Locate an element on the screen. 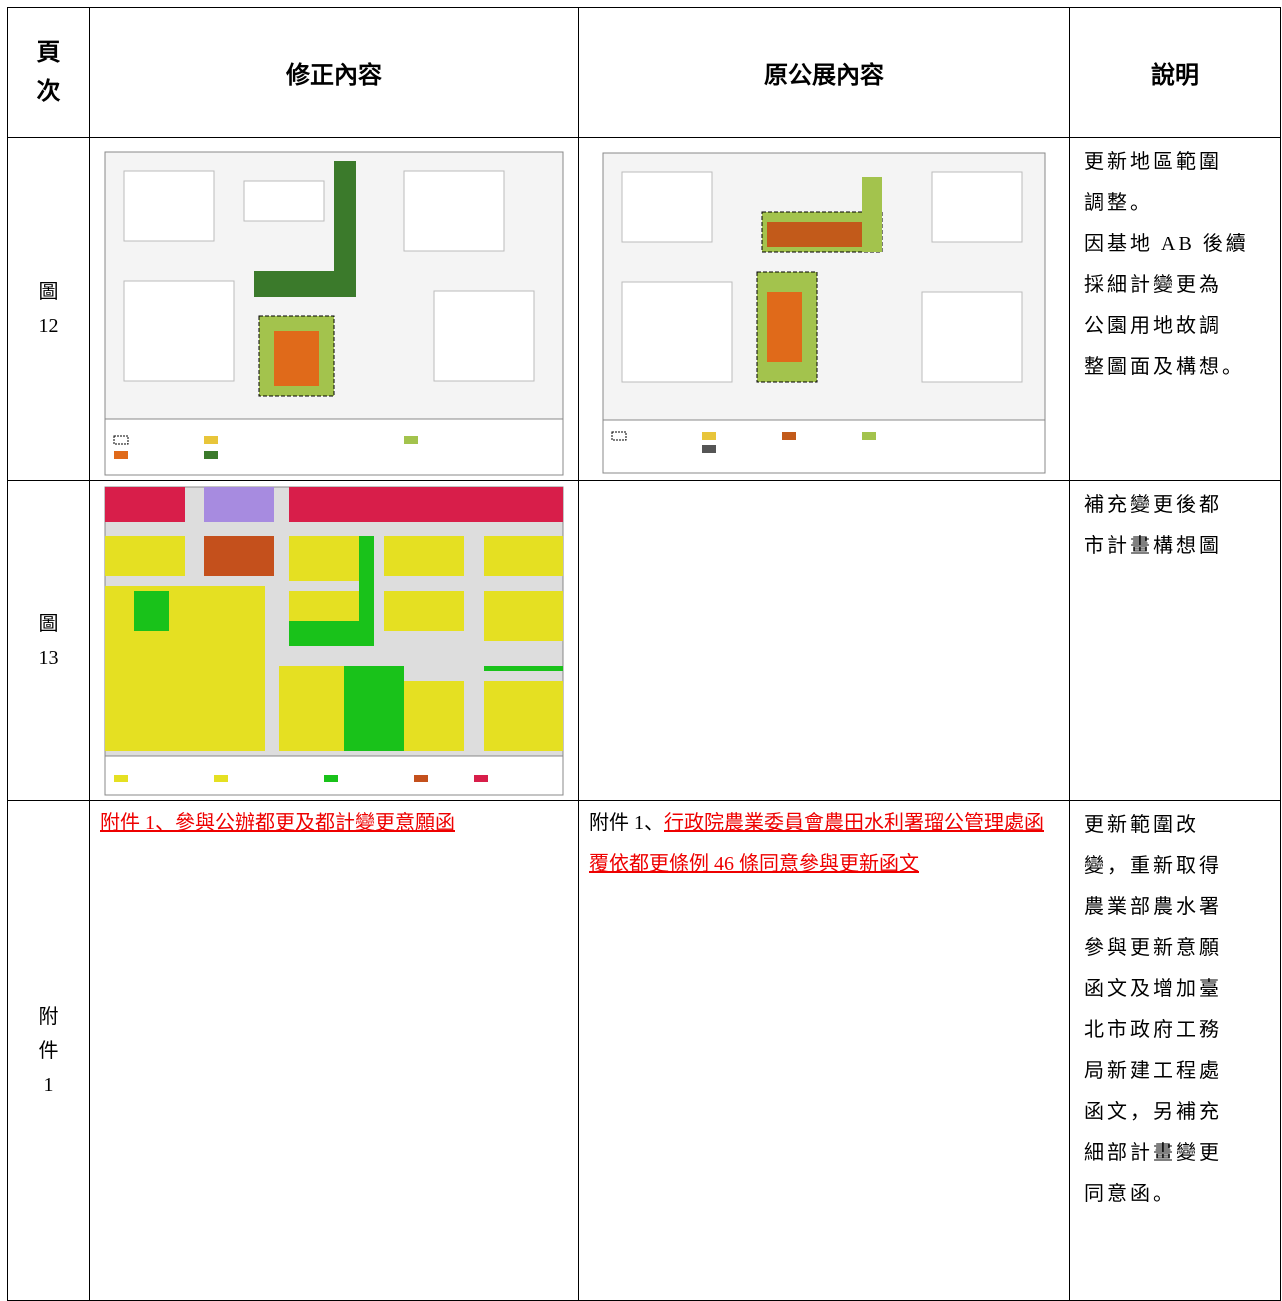 The width and height of the screenshot is (1282, 1301). note-line: 補充變更後都 is located at coordinates (1153, 505).